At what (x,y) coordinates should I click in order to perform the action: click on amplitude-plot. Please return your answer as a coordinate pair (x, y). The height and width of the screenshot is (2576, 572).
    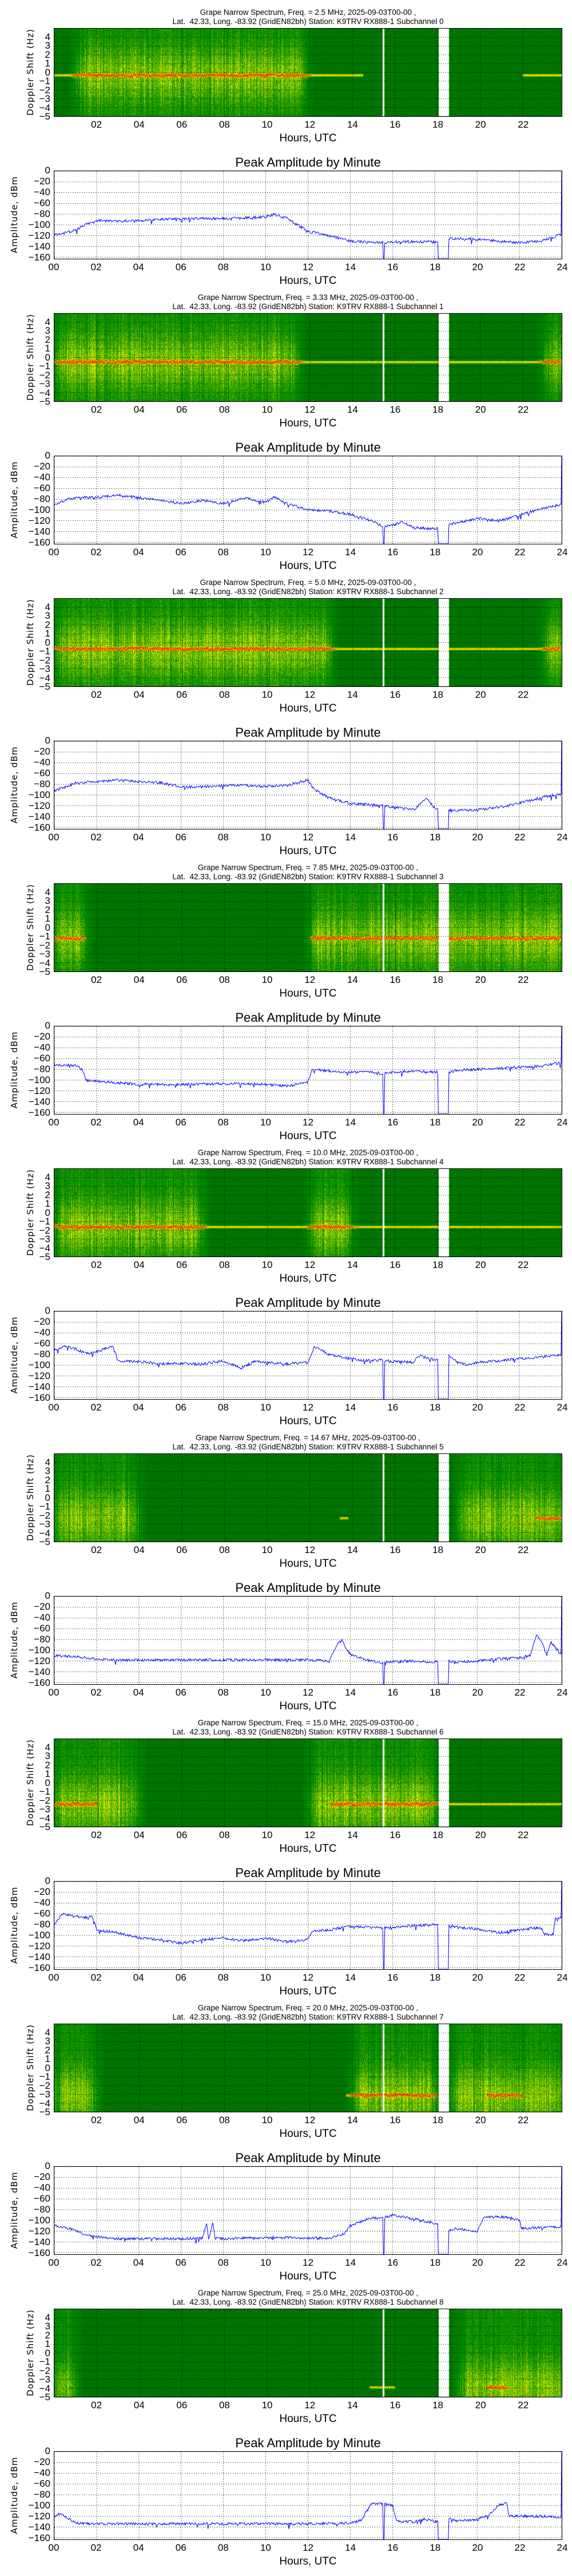
    Looking at the image, I should click on (308, 1640).